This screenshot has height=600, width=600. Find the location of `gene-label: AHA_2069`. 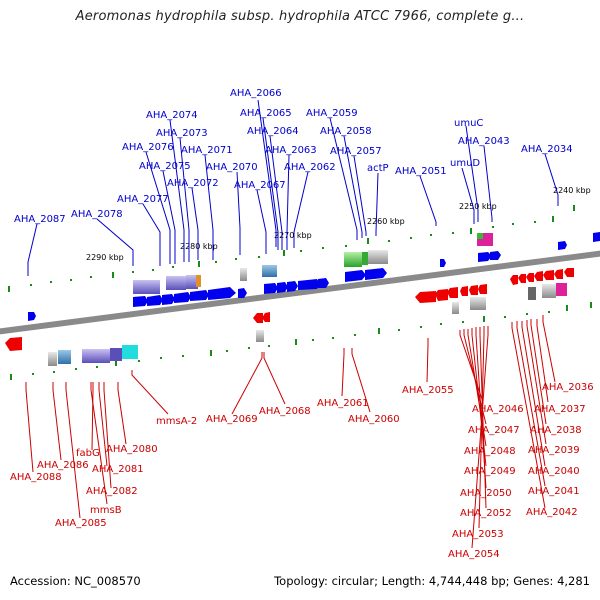

gene-label: AHA_2069 is located at coordinates (232, 419).